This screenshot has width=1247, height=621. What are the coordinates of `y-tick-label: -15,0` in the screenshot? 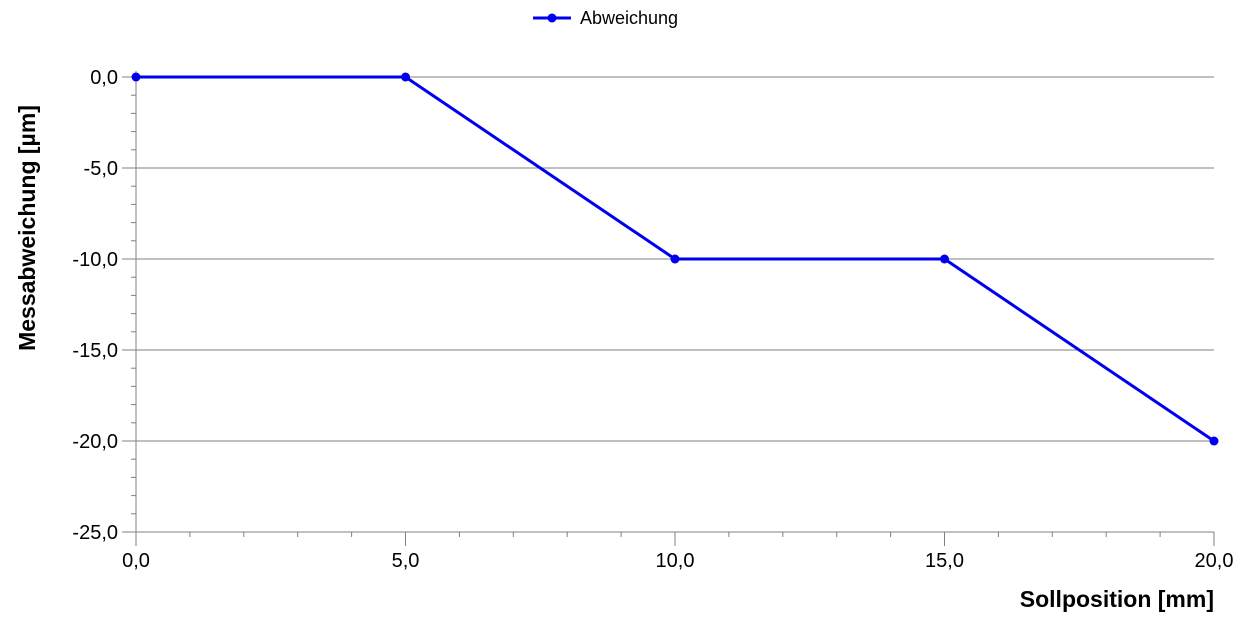 It's located at (95, 351).